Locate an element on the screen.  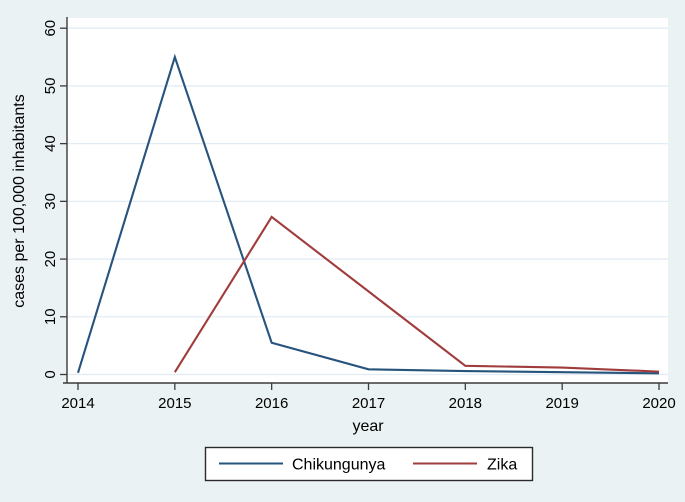
legend-label-zika: Zika is located at coordinates (502, 465).